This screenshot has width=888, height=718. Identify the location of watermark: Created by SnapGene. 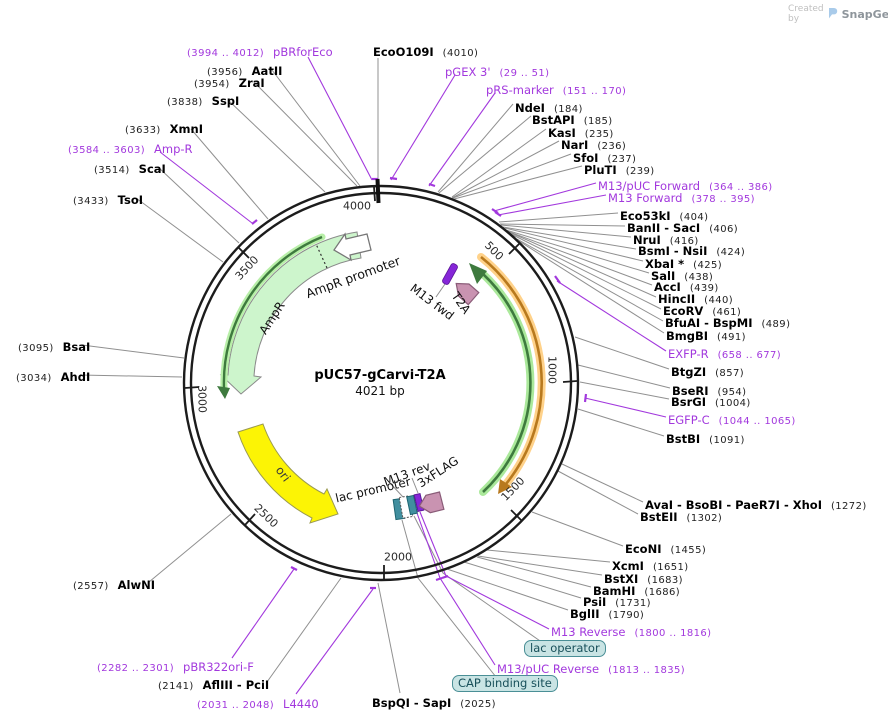
(838, 14).